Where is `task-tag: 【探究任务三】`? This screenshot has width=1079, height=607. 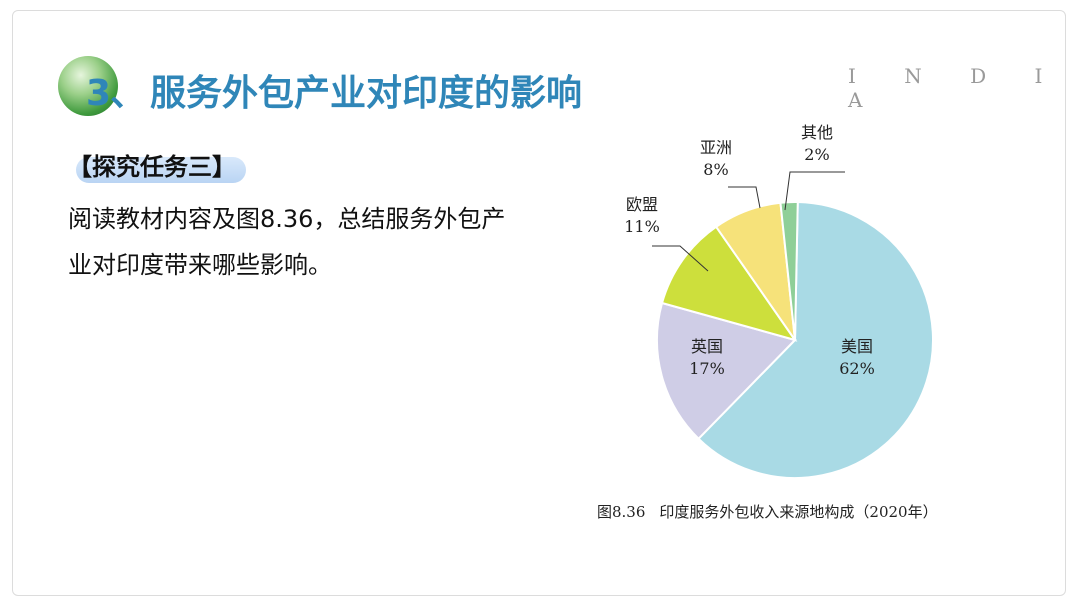 task-tag: 【探究任务三】 is located at coordinates (152, 167).